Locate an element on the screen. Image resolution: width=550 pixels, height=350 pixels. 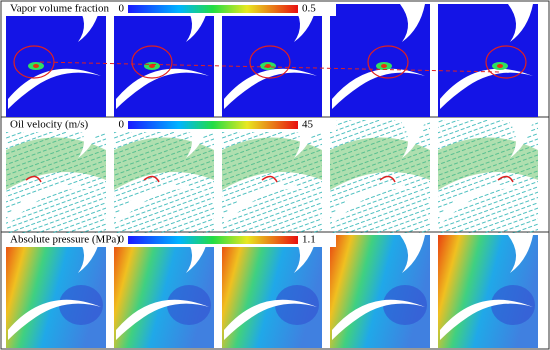
scale-max: 45 is located at coordinates (308, 125).